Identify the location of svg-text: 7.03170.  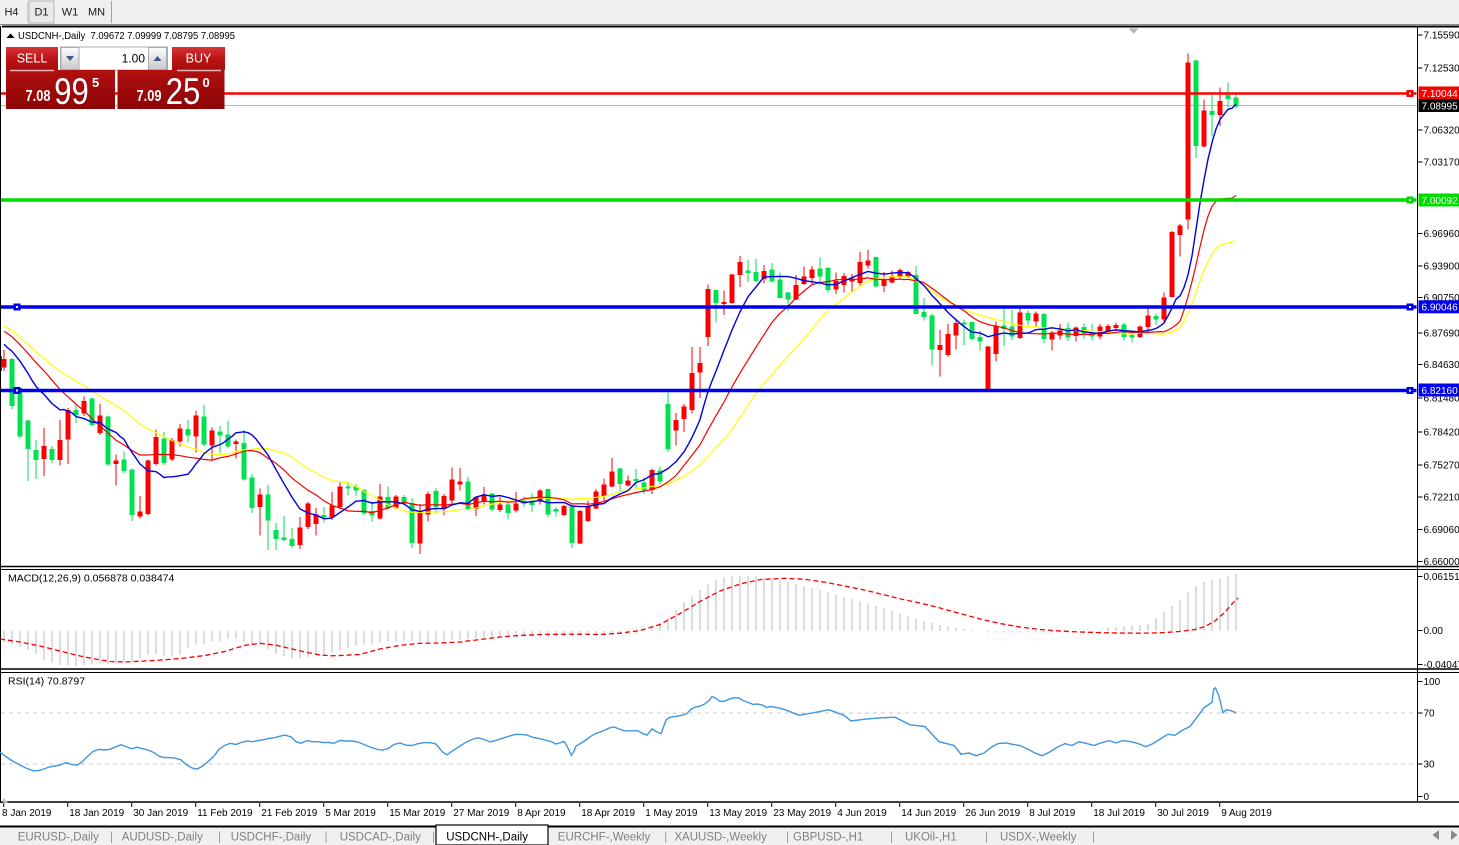
(1441, 163).